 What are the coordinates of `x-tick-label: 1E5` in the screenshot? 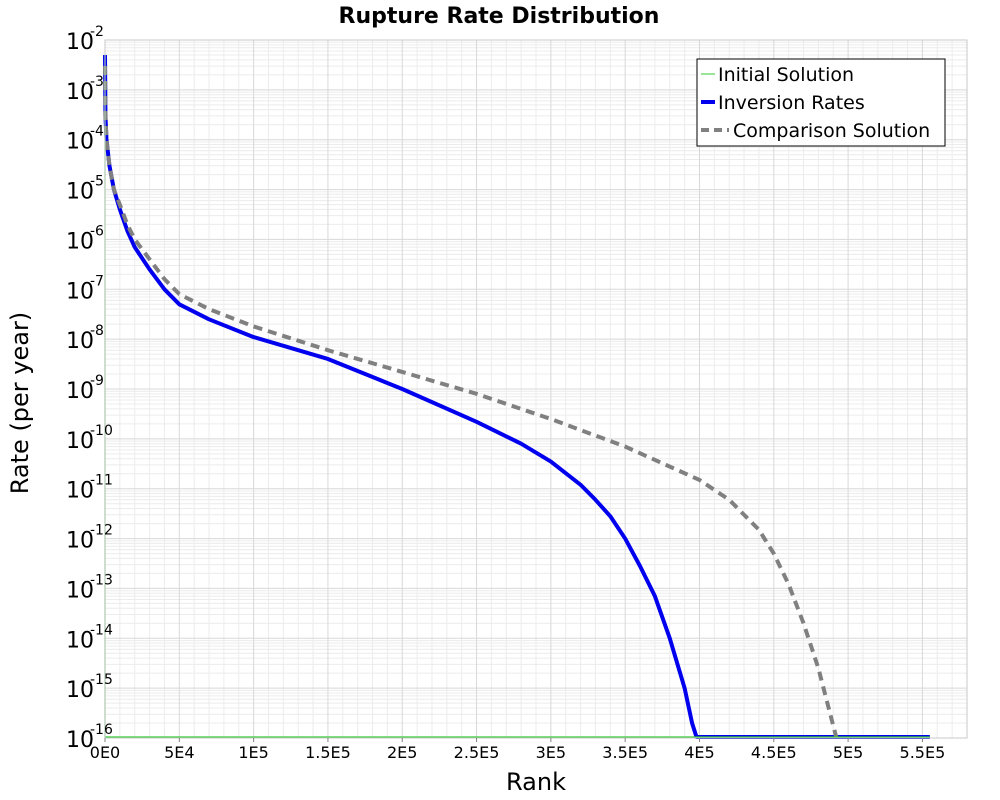 It's located at (253, 752).